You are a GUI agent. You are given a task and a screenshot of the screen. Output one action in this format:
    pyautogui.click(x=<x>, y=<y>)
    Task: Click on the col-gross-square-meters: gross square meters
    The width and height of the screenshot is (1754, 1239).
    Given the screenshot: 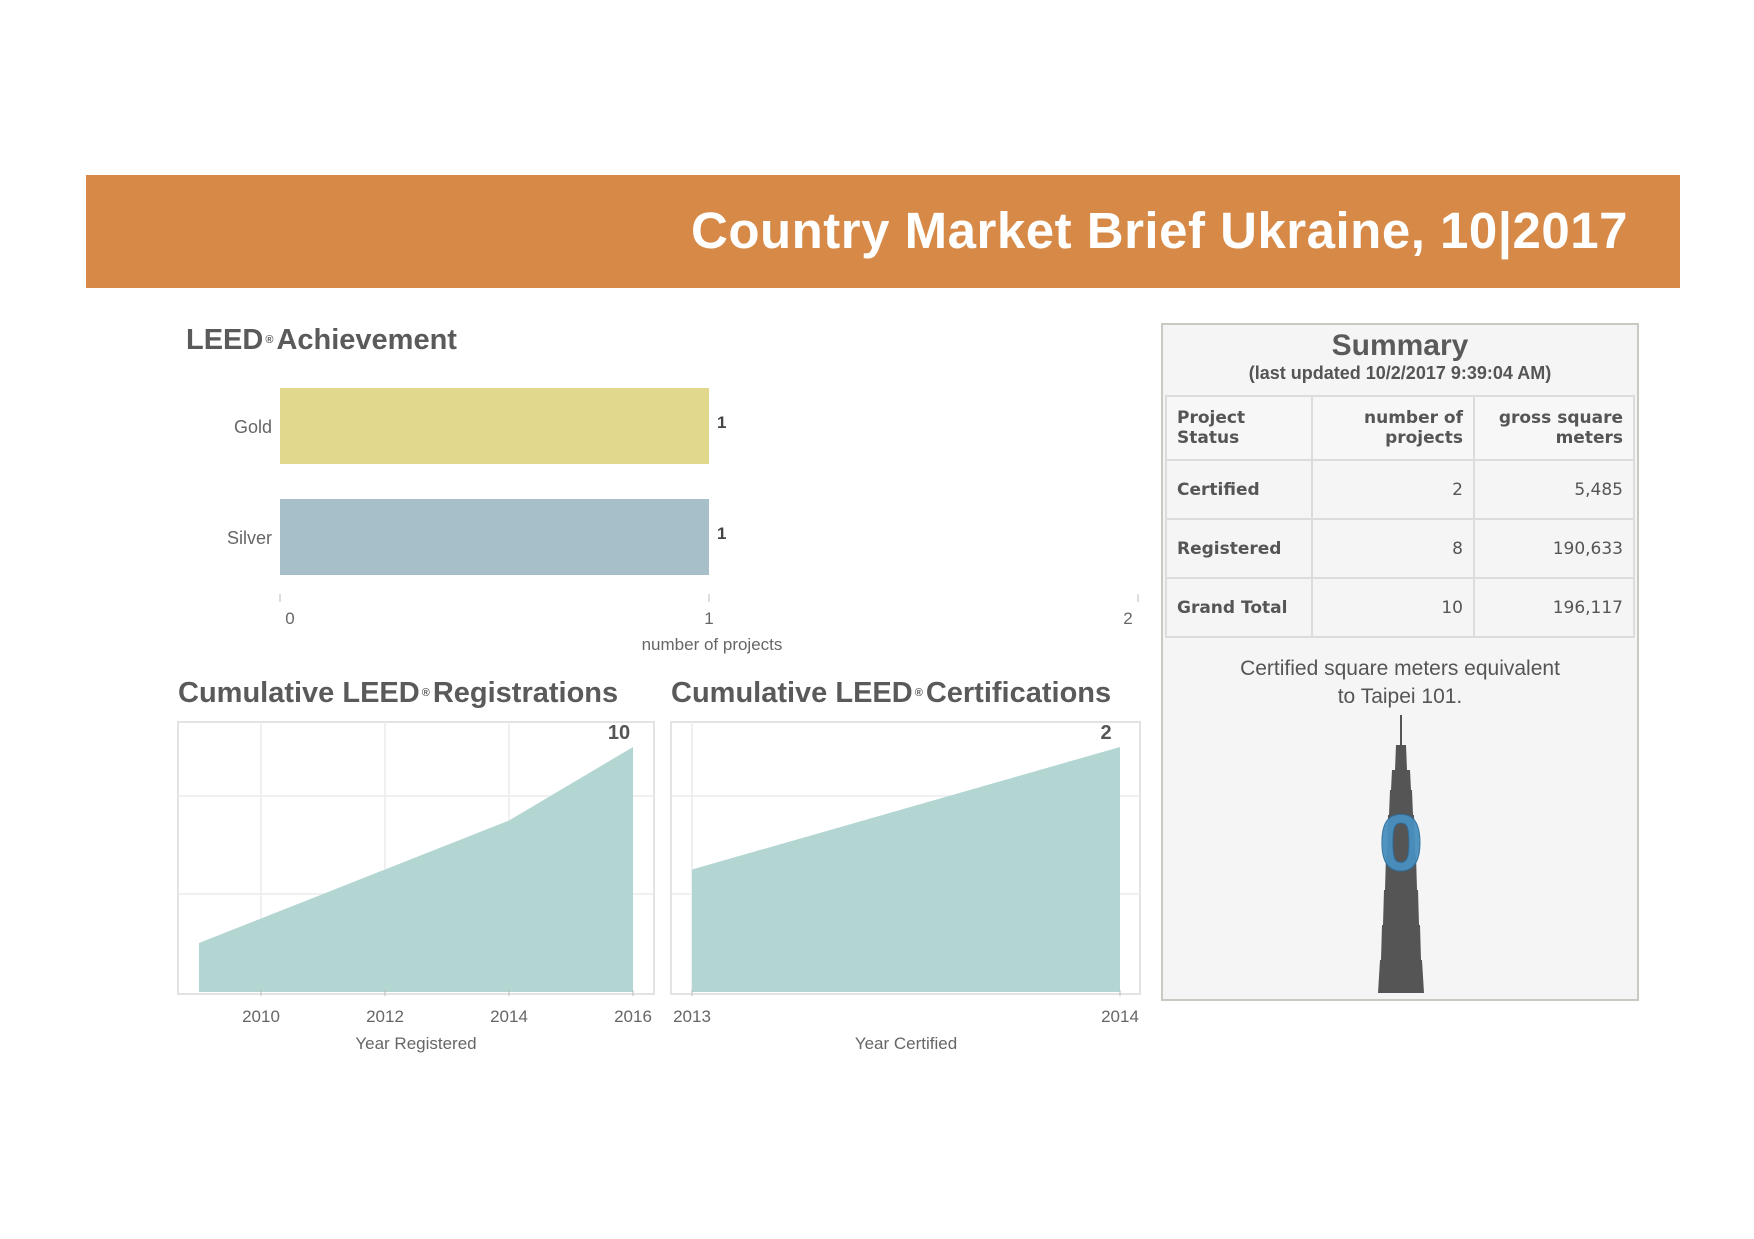 What is the action you would take?
    pyautogui.click(x=1554, y=428)
    